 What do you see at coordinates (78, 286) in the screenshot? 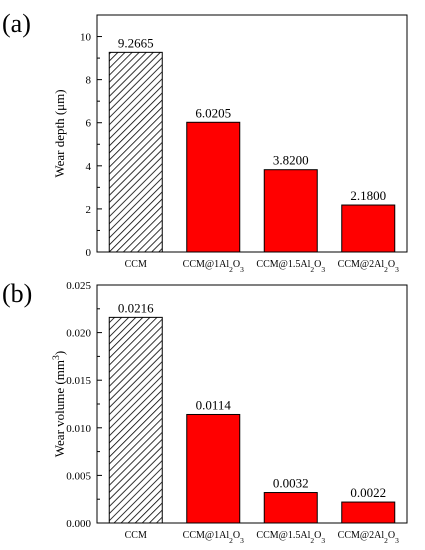
I see `y-tick-label: 0.025` at bounding box center [78, 286].